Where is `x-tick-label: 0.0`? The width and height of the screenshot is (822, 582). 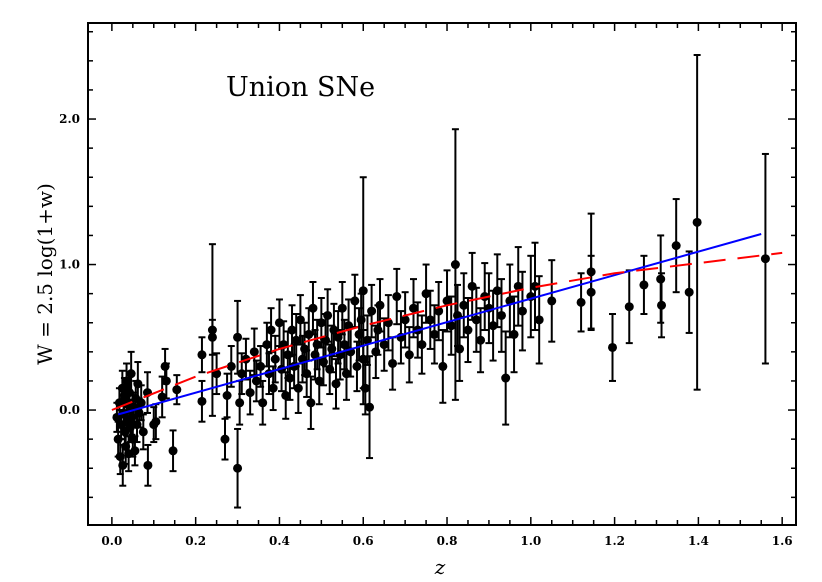
x-tick-label: 0.0 is located at coordinates (111, 541).